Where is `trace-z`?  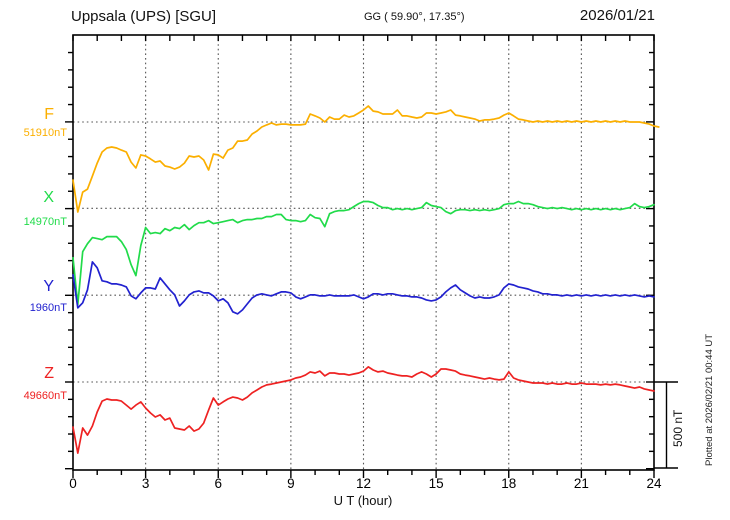
trace-z is located at coordinates (363, 410).